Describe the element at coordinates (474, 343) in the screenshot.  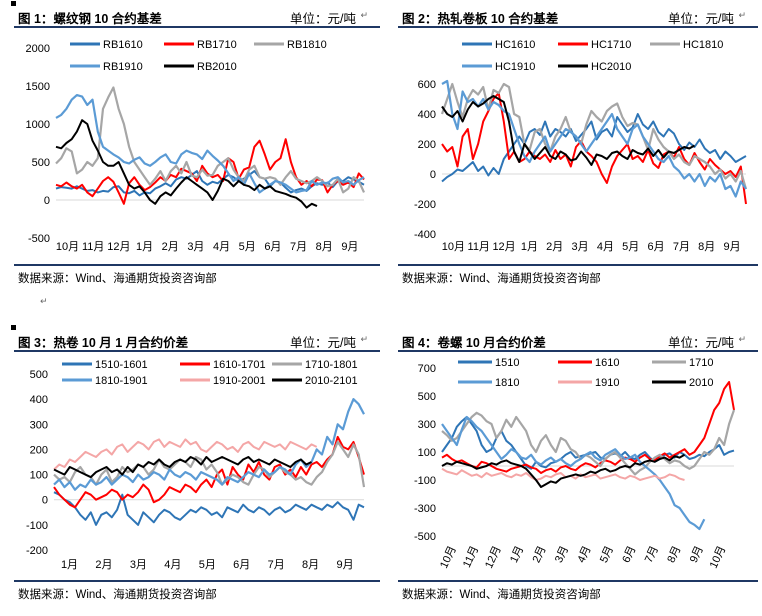
I see `panel-title: 图 4：卷螺 10 月合约价差` at that location.